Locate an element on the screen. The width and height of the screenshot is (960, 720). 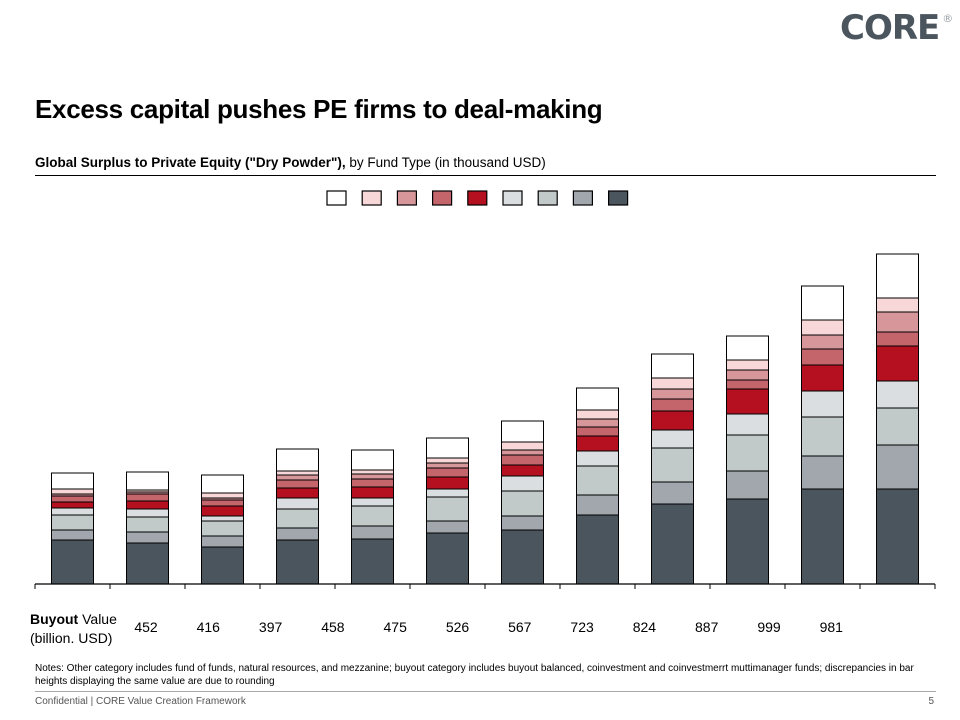
core-logo: CORE ® is located at coordinates (896, 28).